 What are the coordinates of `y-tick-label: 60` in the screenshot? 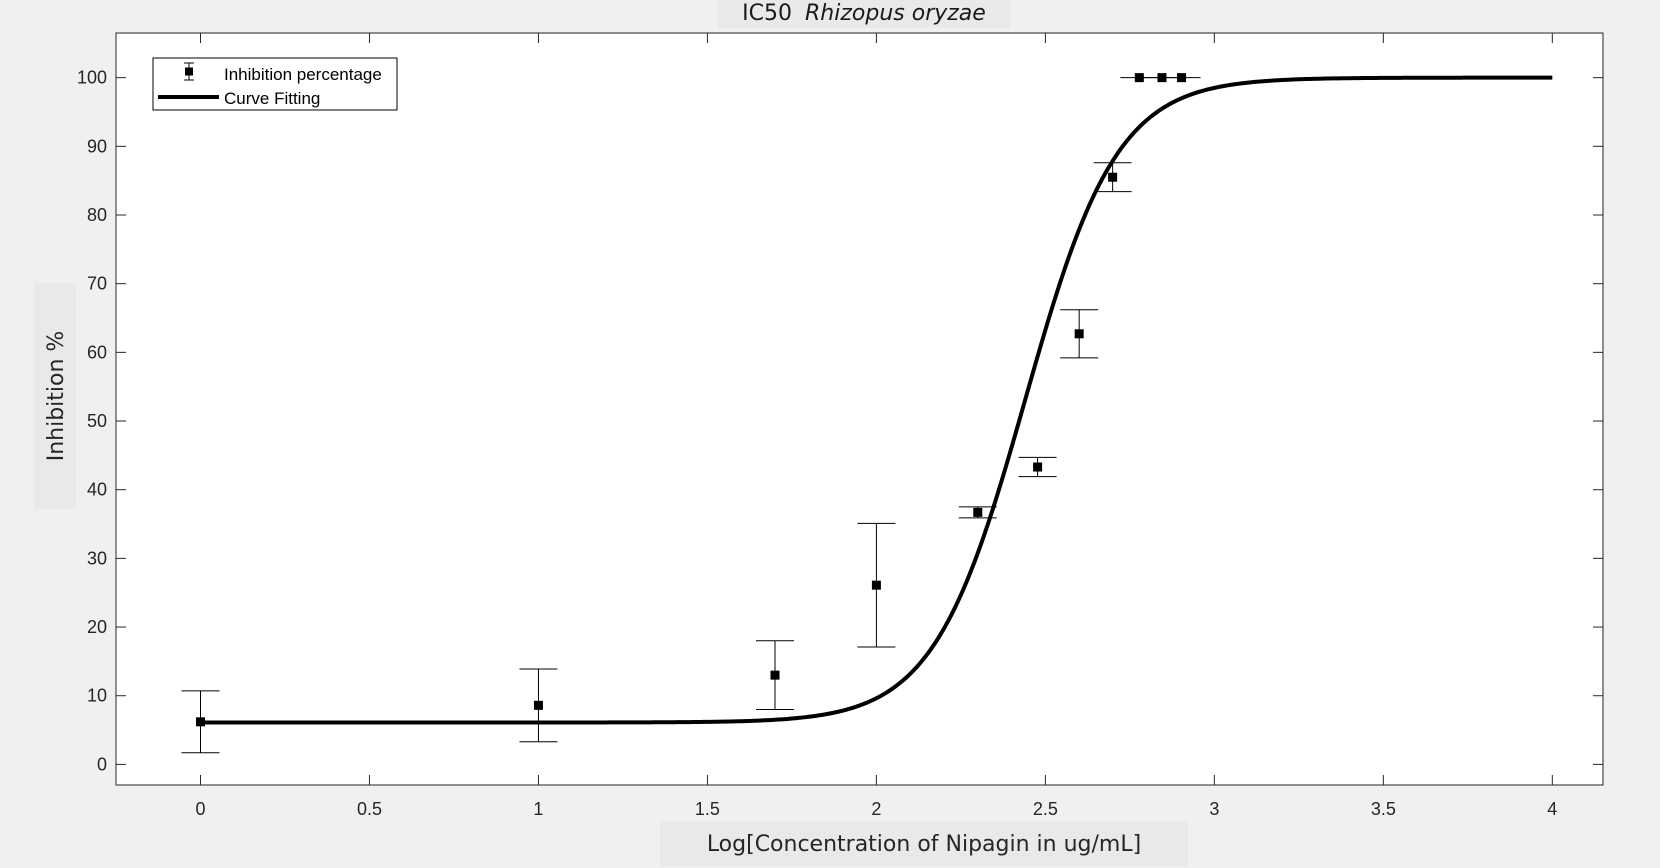 It's located at (97, 352).